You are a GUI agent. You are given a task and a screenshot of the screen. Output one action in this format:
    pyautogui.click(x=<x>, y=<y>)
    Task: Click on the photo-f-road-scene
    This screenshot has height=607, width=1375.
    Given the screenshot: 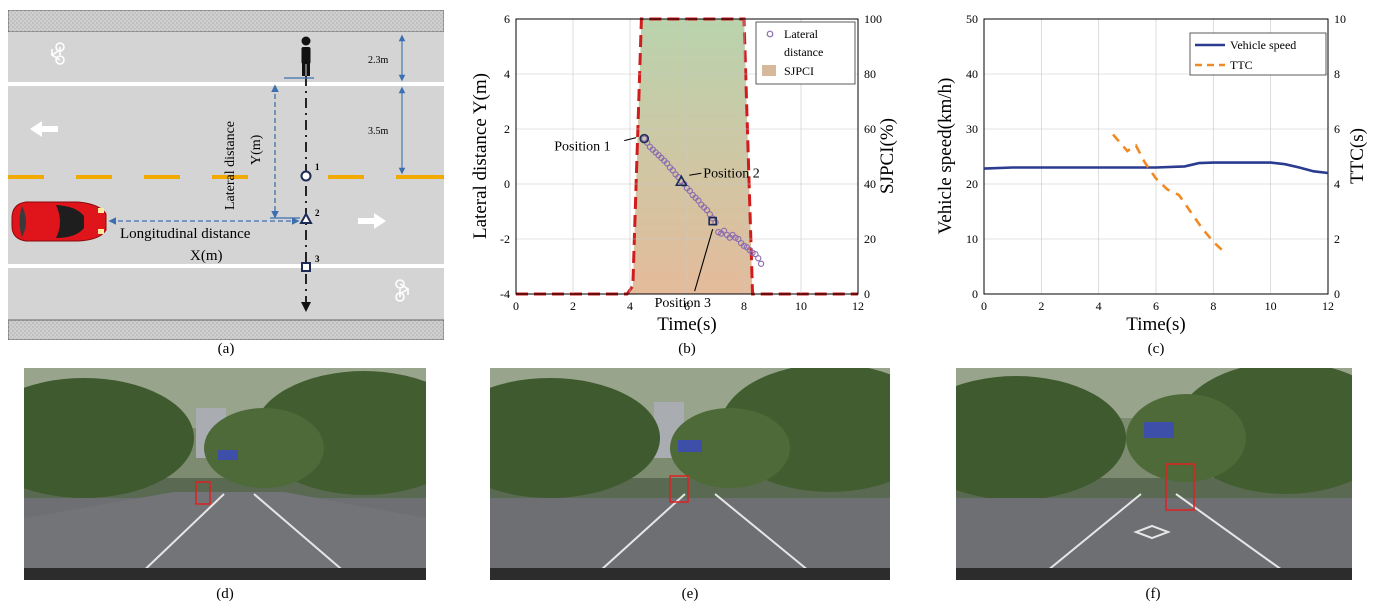 What is the action you would take?
    pyautogui.click(x=1154, y=474)
    